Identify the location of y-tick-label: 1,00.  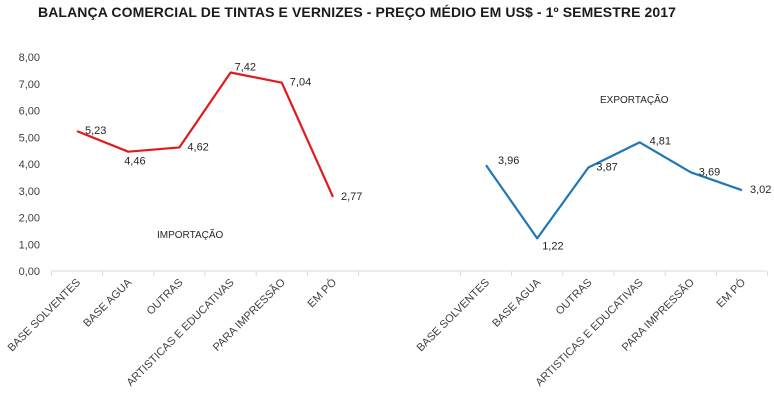
(29, 245).